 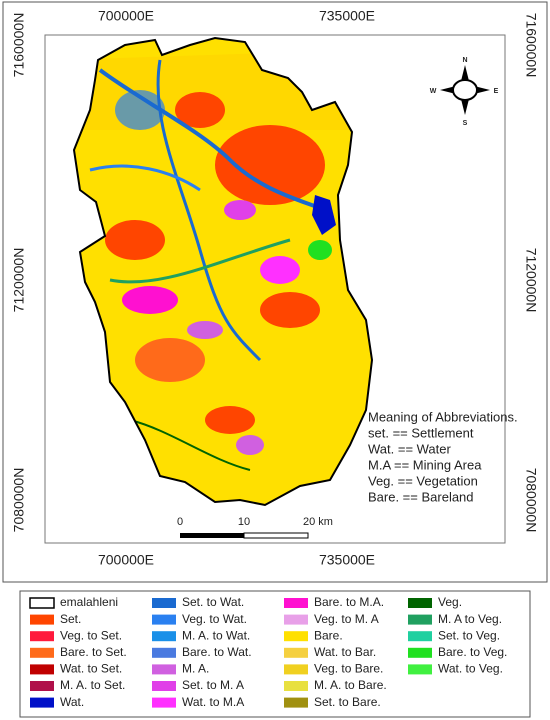 What do you see at coordinates (345, 652) in the screenshot?
I see `legend-label: Wat. to Bar.` at bounding box center [345, 652].